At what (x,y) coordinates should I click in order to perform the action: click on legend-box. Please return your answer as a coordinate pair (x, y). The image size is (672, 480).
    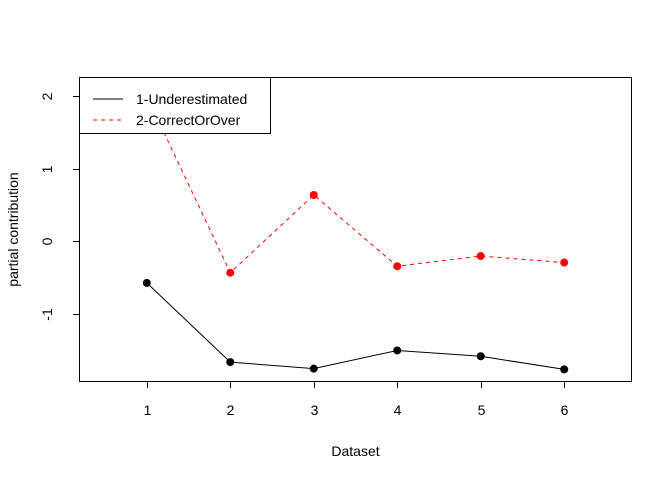
    Looking at the image, I should click on (175, 105).